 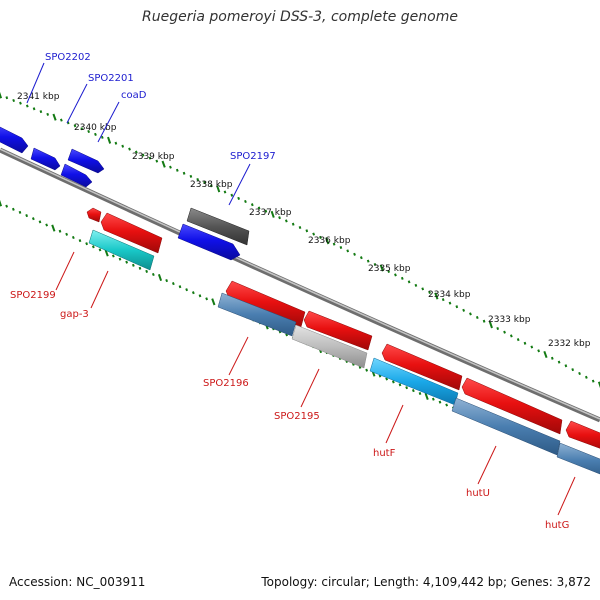 I want to click on gene-label-spo2195: SPO2195, so click(x=297, y=416).